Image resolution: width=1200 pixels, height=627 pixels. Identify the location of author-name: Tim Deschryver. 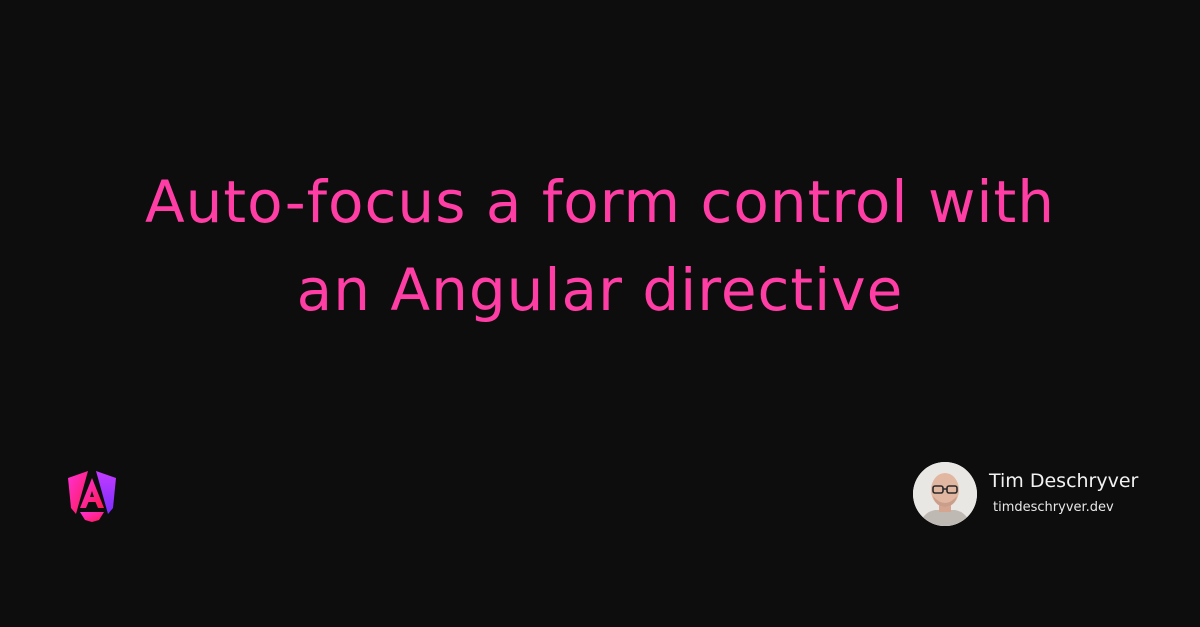
(1064, 481).